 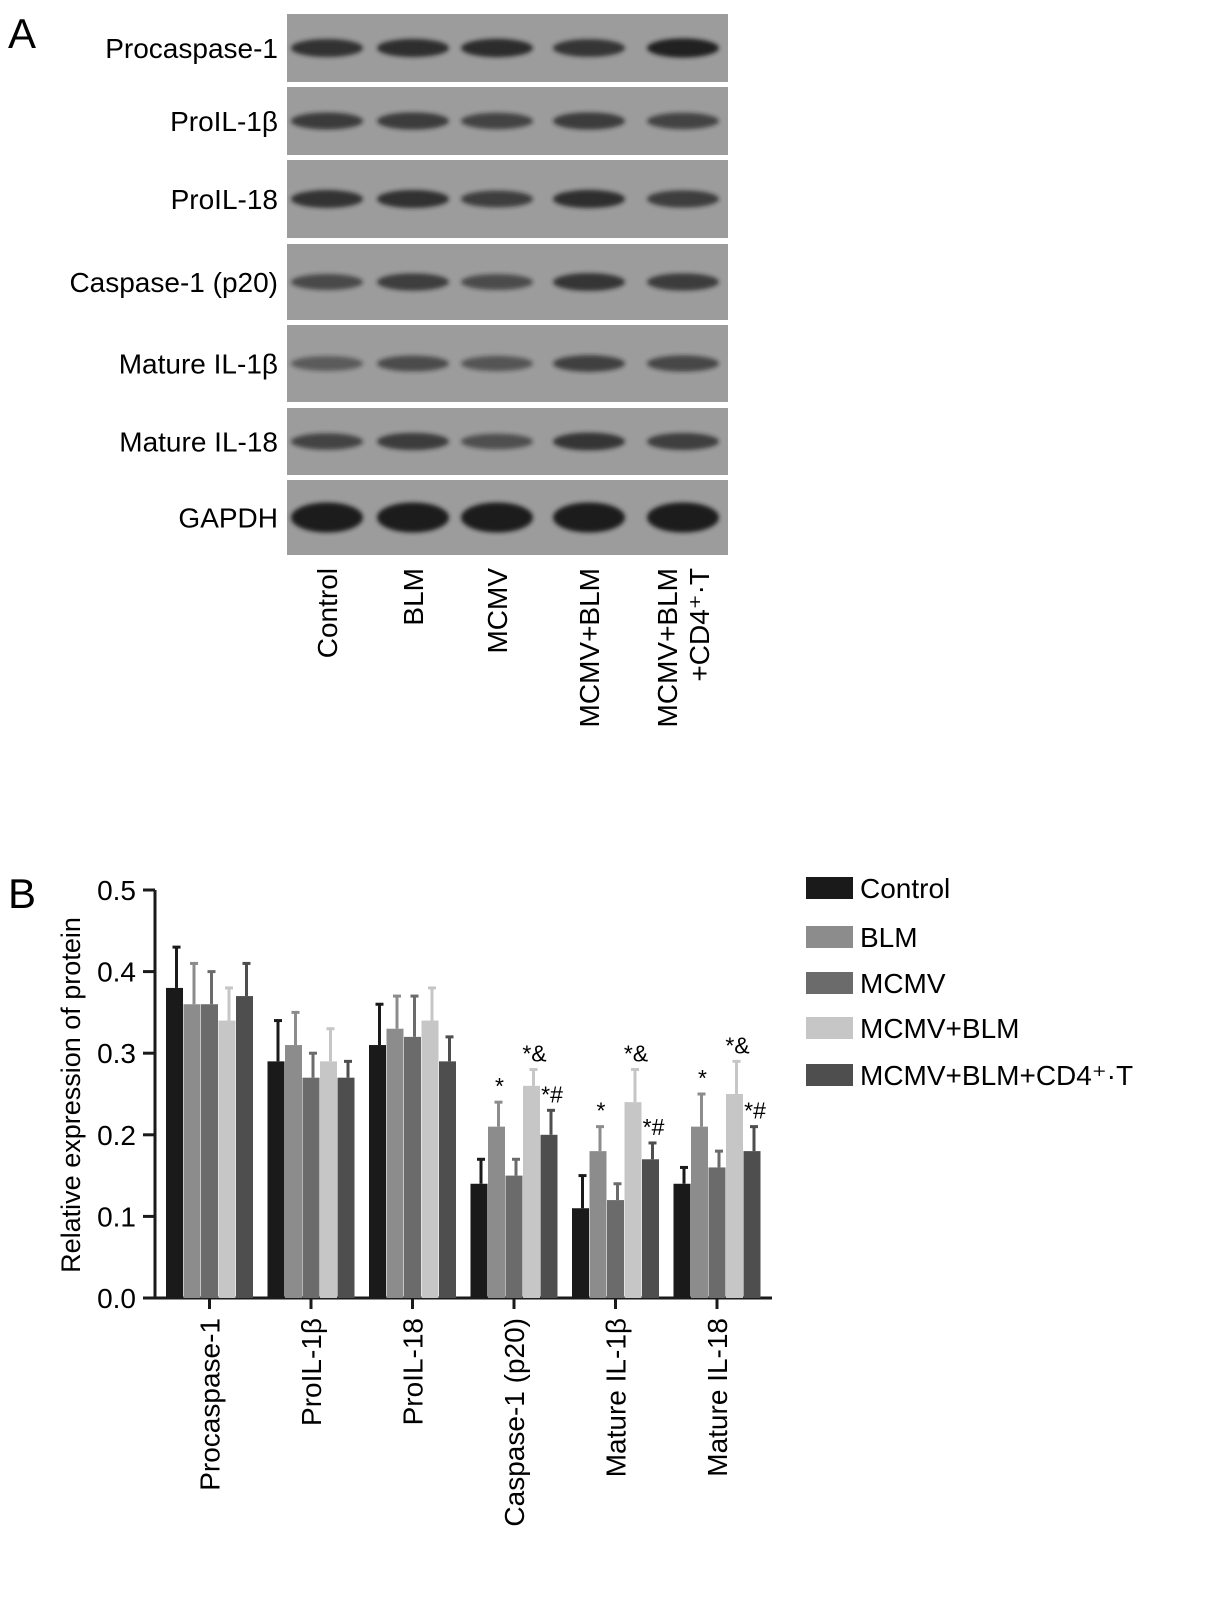 What do you see at coordinates (173, 282) in the screenshot?
I see `blot-row-label: Caspase-1 (p20)` at bounding box center [173, 282].